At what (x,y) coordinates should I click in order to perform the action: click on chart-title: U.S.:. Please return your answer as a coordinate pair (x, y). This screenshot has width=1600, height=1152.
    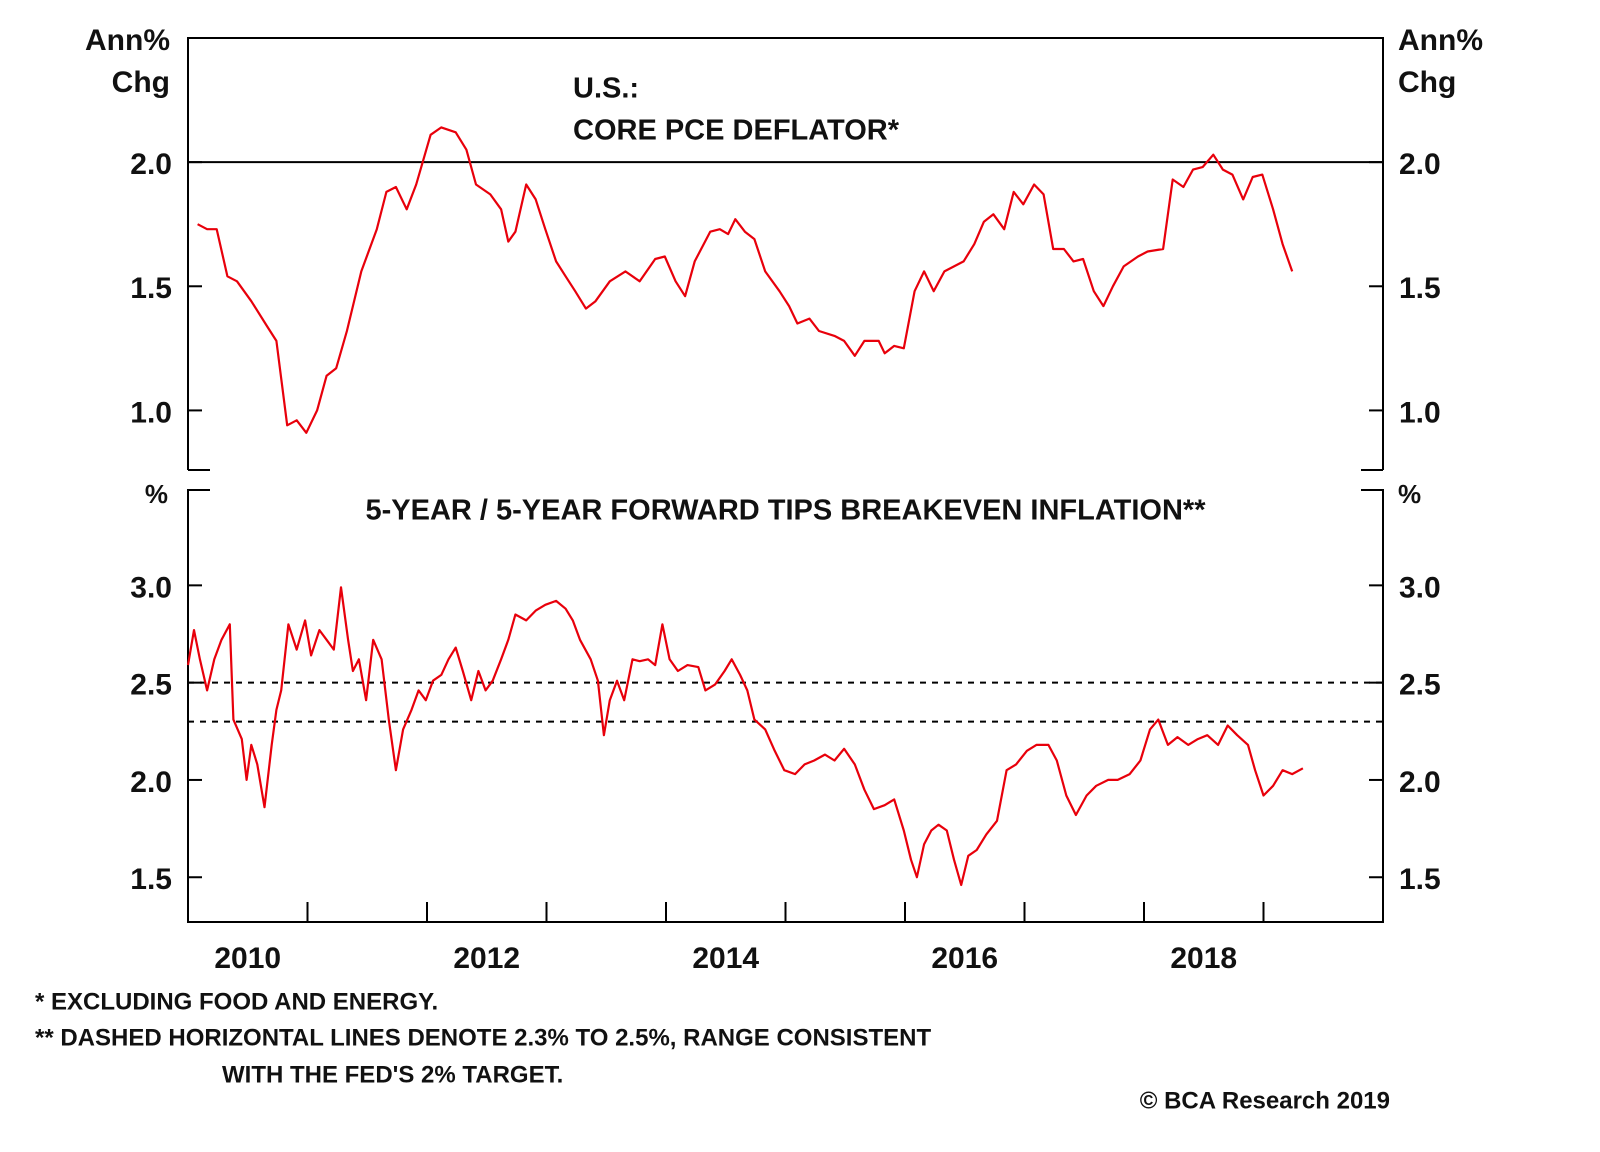
    Looking at the image, I should click on (606, 89).